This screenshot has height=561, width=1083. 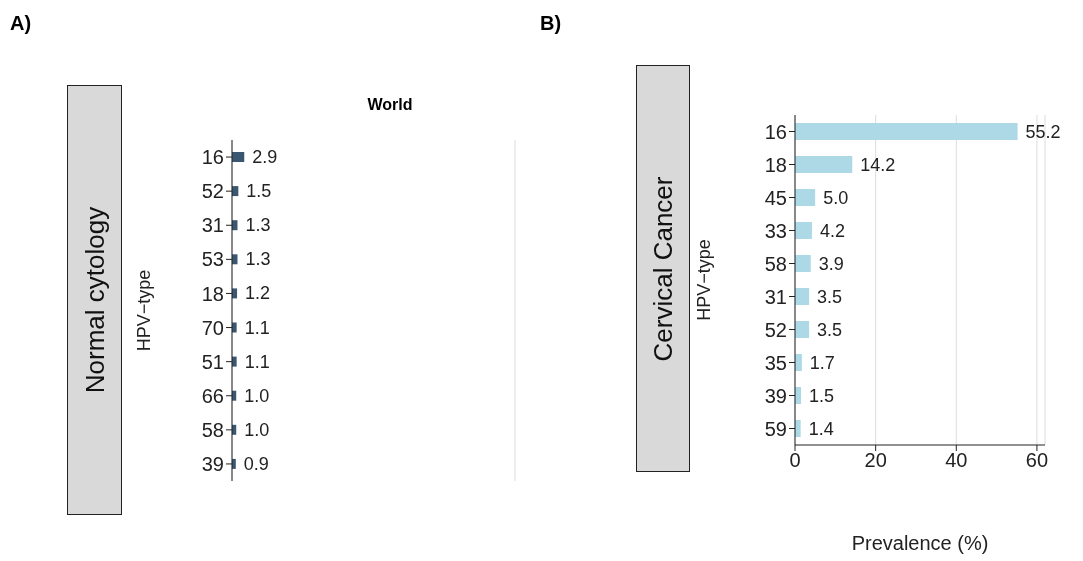 What do you see at coordinates (821, 428) in the screenshot?
I see `data-label: 1.4` at bounding box center [821, 428].